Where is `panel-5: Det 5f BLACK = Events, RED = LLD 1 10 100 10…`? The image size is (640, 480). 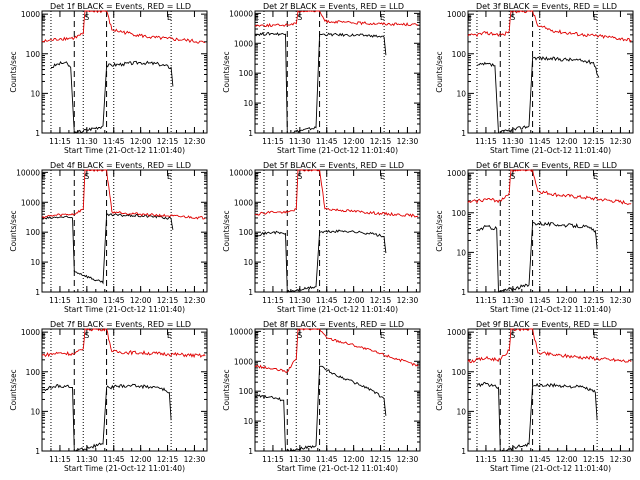
panel-5: Det 5f BLACK = Events, RED = LLD 1 10 100 10… is located at coordinates (321, 237).